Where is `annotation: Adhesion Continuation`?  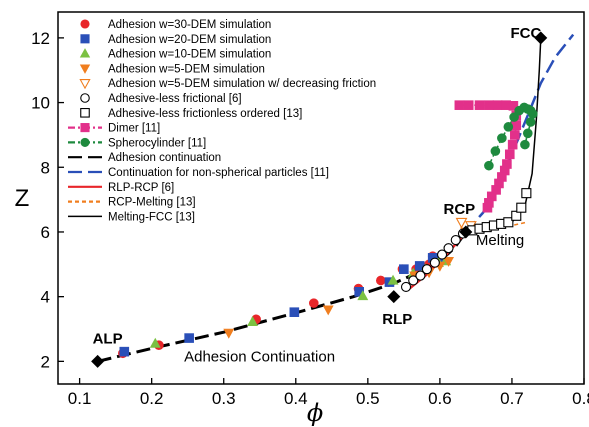
annotation: Adhesion Continuation is located at coordinates (259, 356).